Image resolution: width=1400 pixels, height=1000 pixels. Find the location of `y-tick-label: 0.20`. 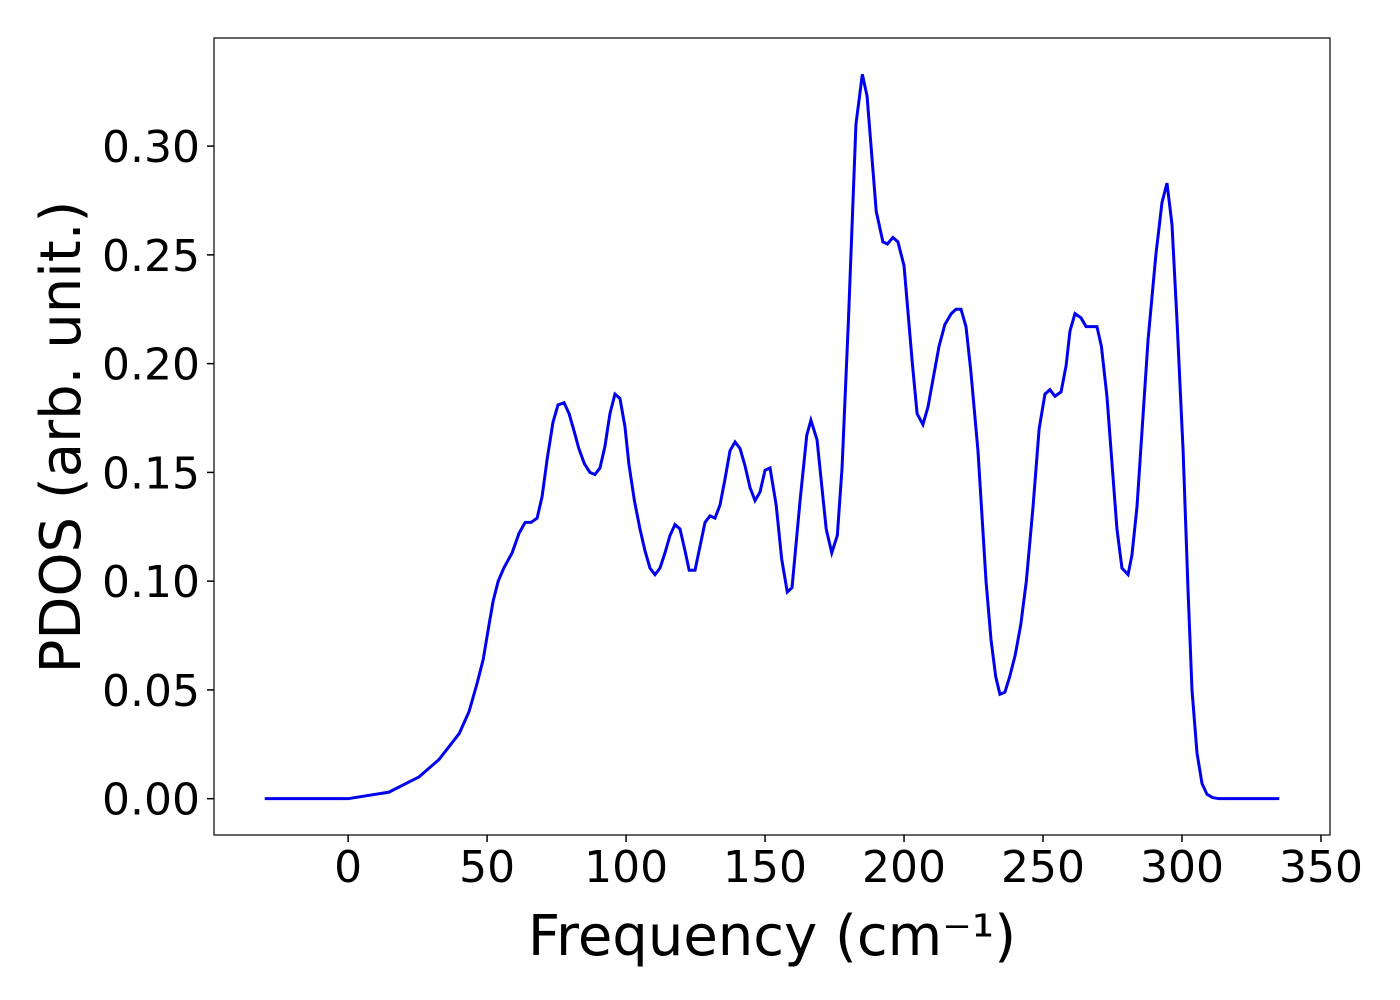

y-tick-label: 0.20 is located at coordinates (151, 365).